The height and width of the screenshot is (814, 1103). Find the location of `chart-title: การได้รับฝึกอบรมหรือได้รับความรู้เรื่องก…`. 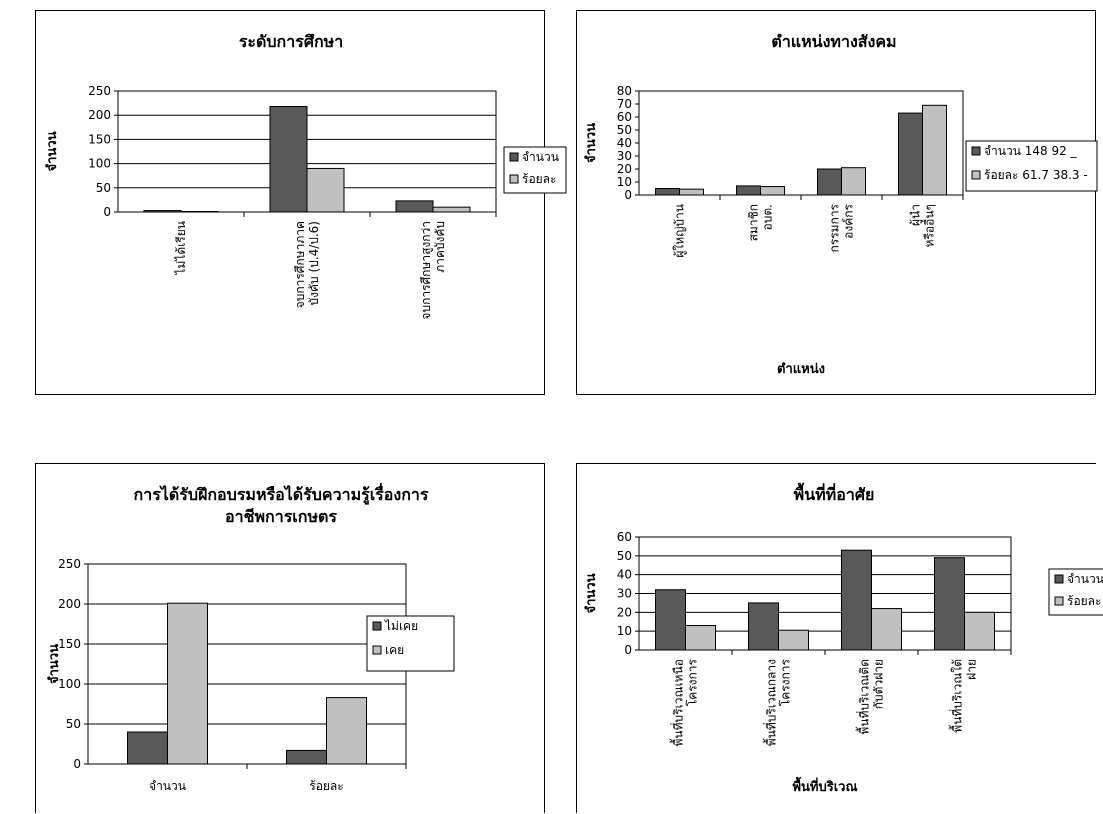

chart-title: การได้รับฝึกอบรมหรือได้รับความรู้เรื่องก… is located at coordinates (281, 494).